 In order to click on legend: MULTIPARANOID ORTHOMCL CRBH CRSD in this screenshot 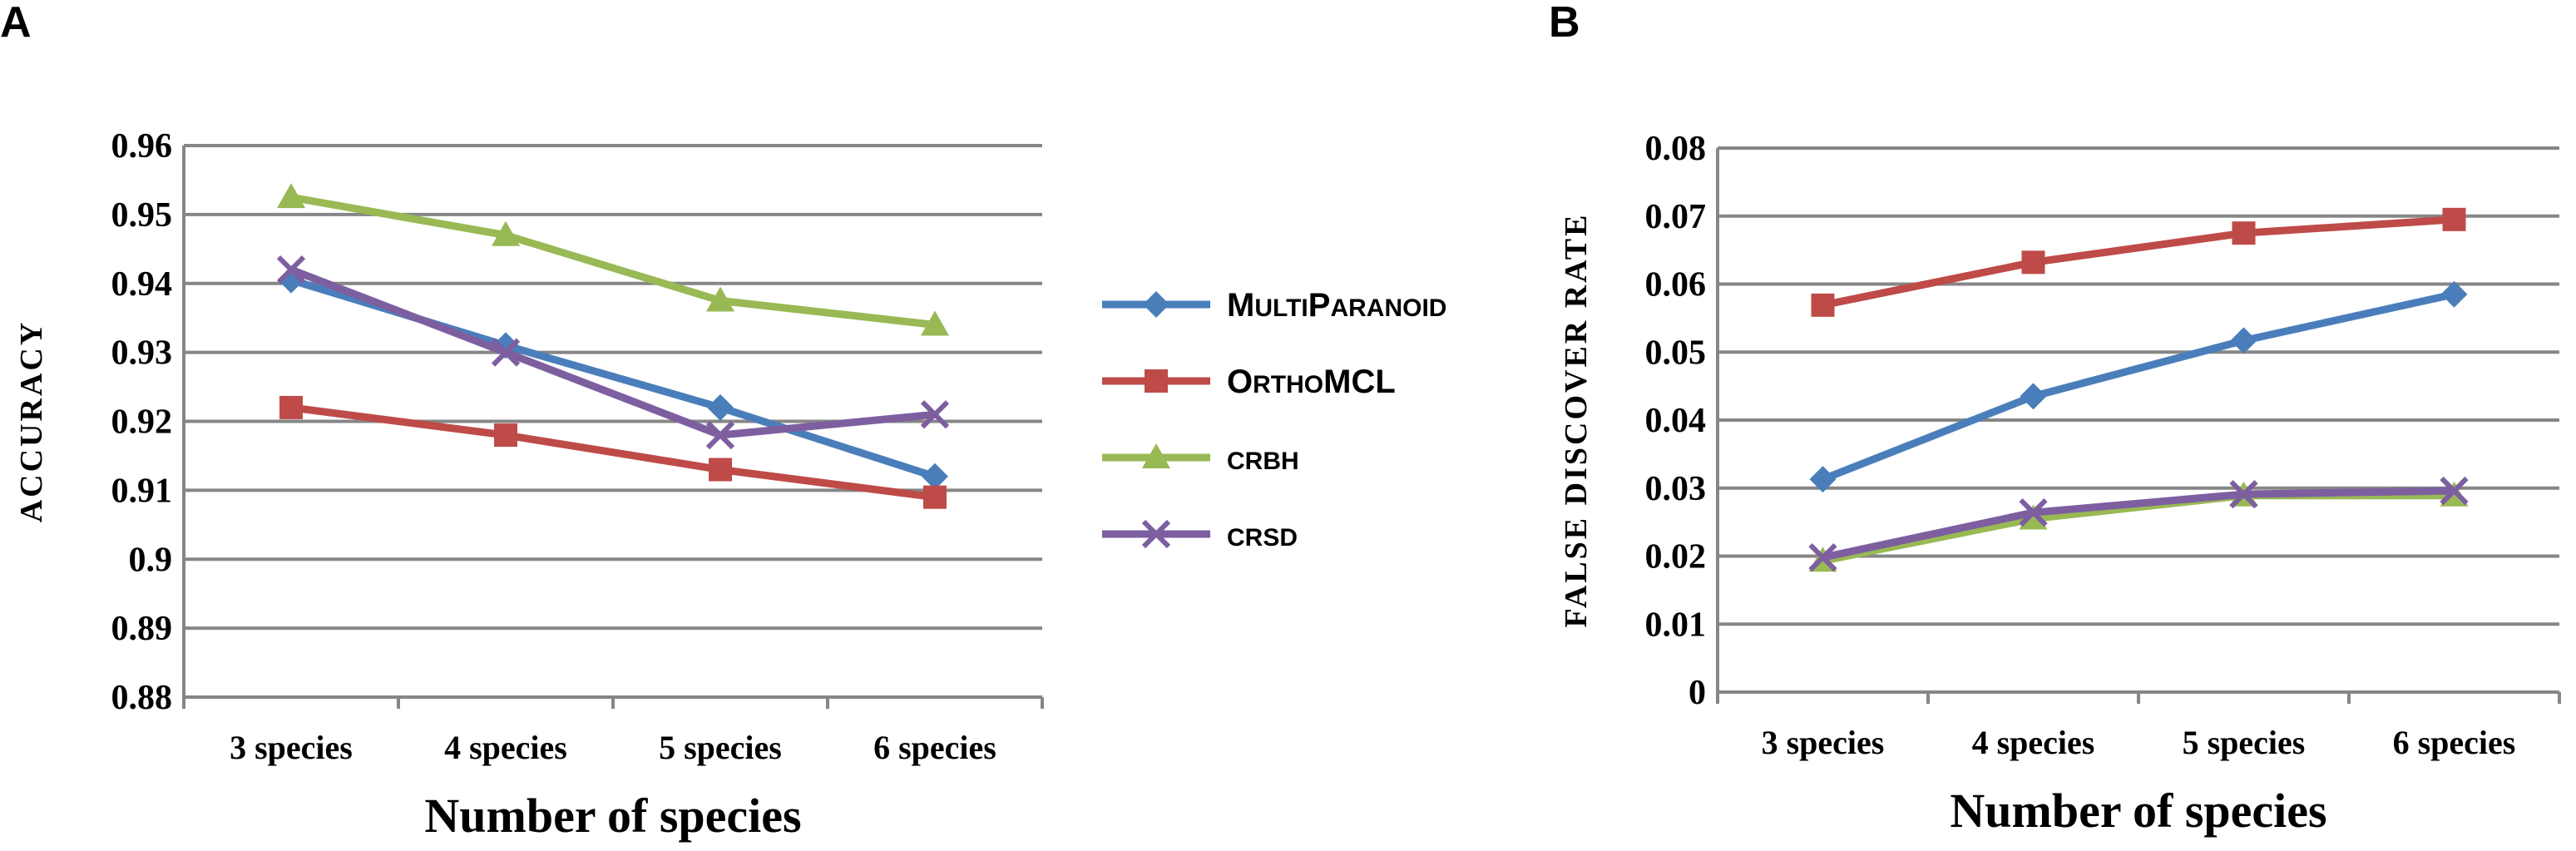, I will do `click(1274, 419)`.